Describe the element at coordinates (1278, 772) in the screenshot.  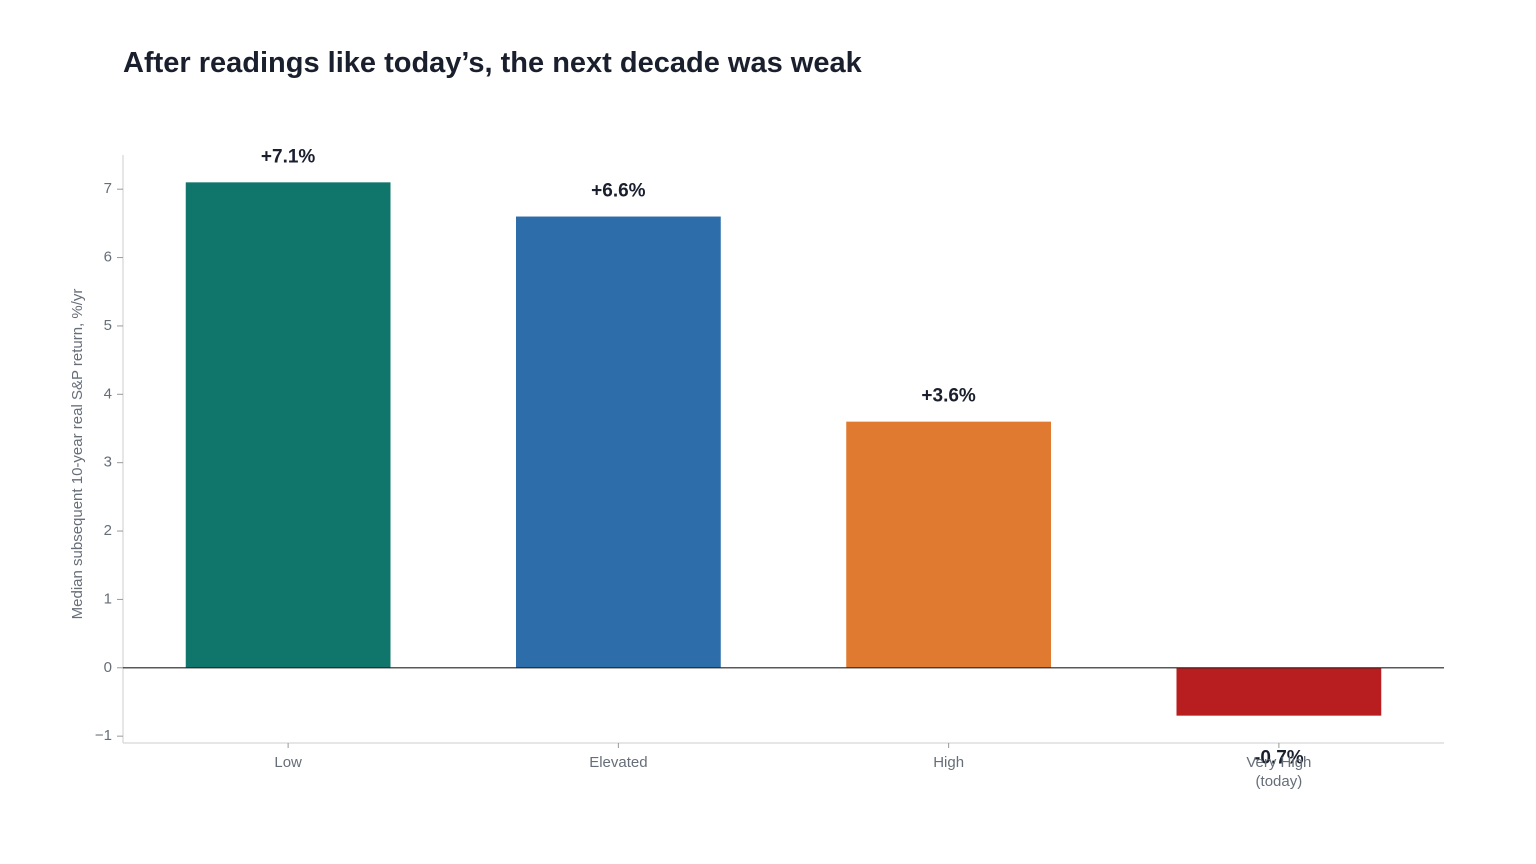
I see `x-tick-label: Very High (today)` at that location.